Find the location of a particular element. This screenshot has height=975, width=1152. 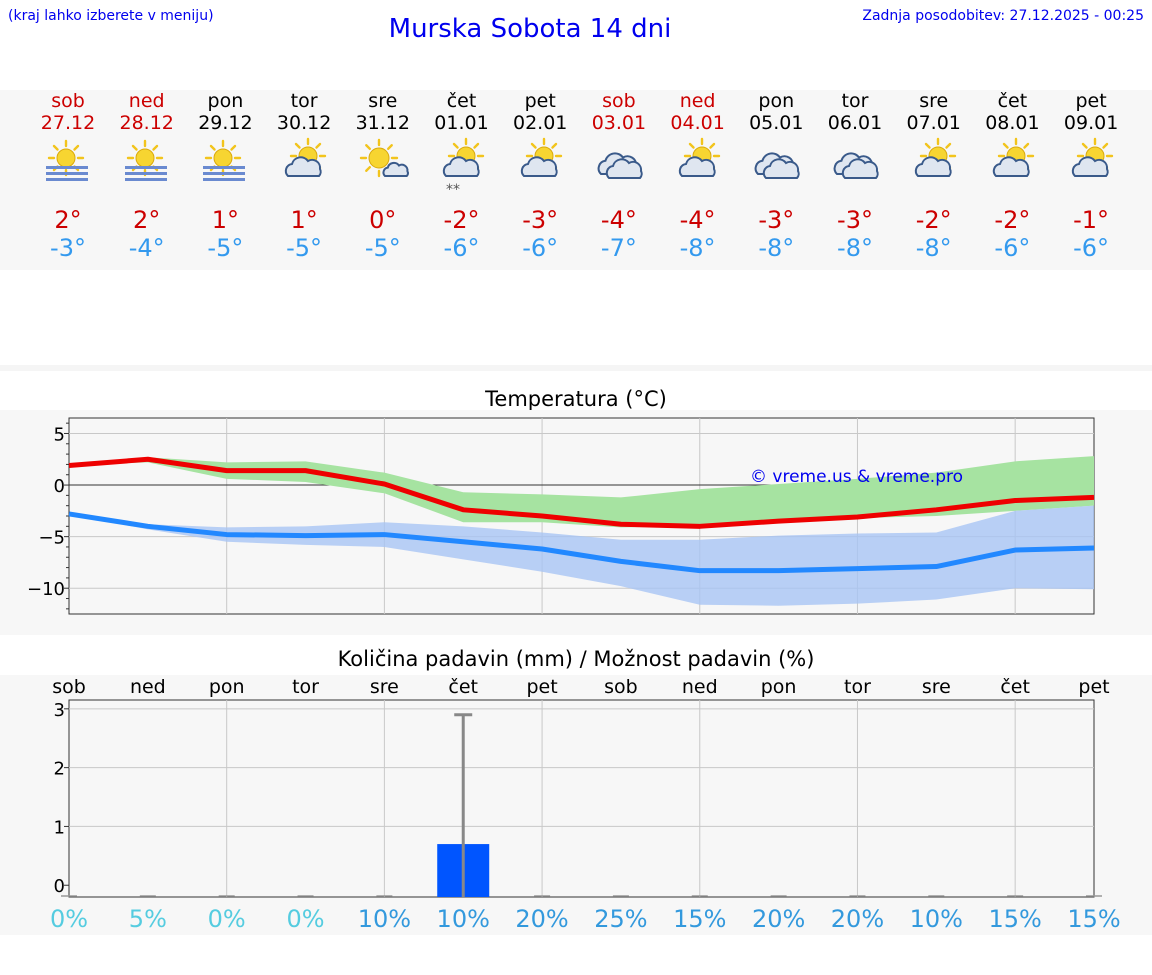

day-date: 01.01 is located at coordinates (461, 123).